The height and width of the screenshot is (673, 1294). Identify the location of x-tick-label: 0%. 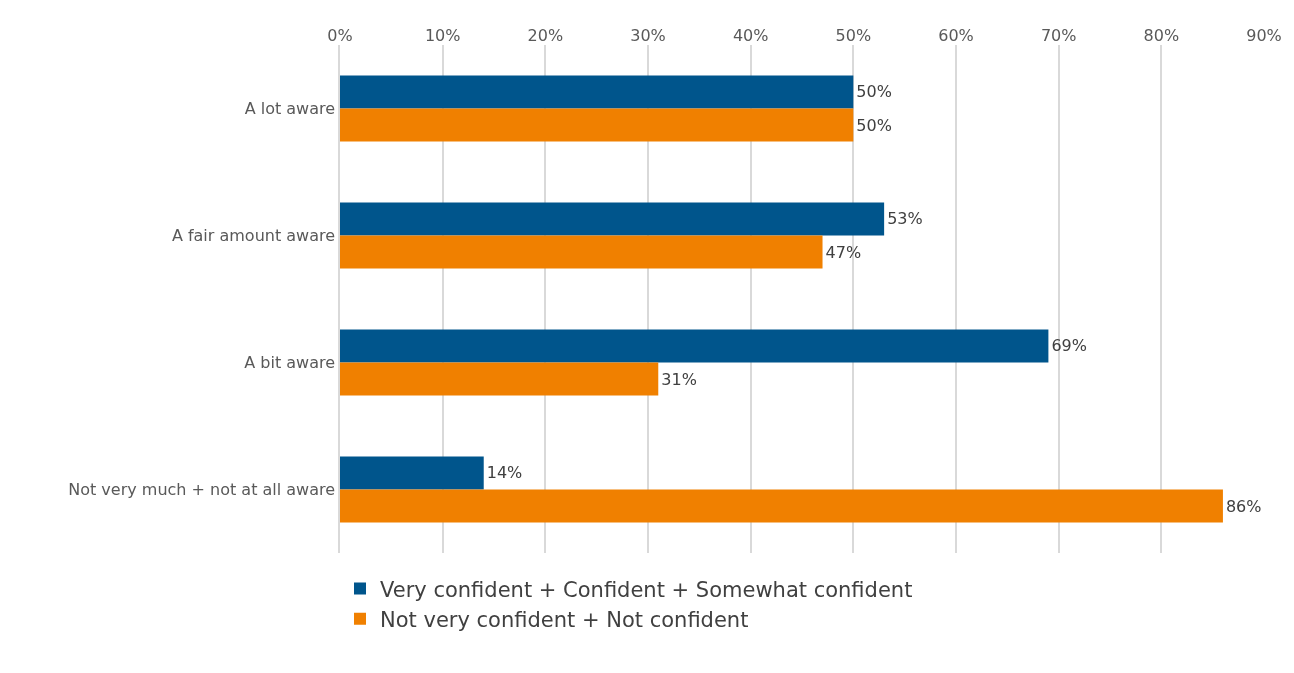
(340, 35).